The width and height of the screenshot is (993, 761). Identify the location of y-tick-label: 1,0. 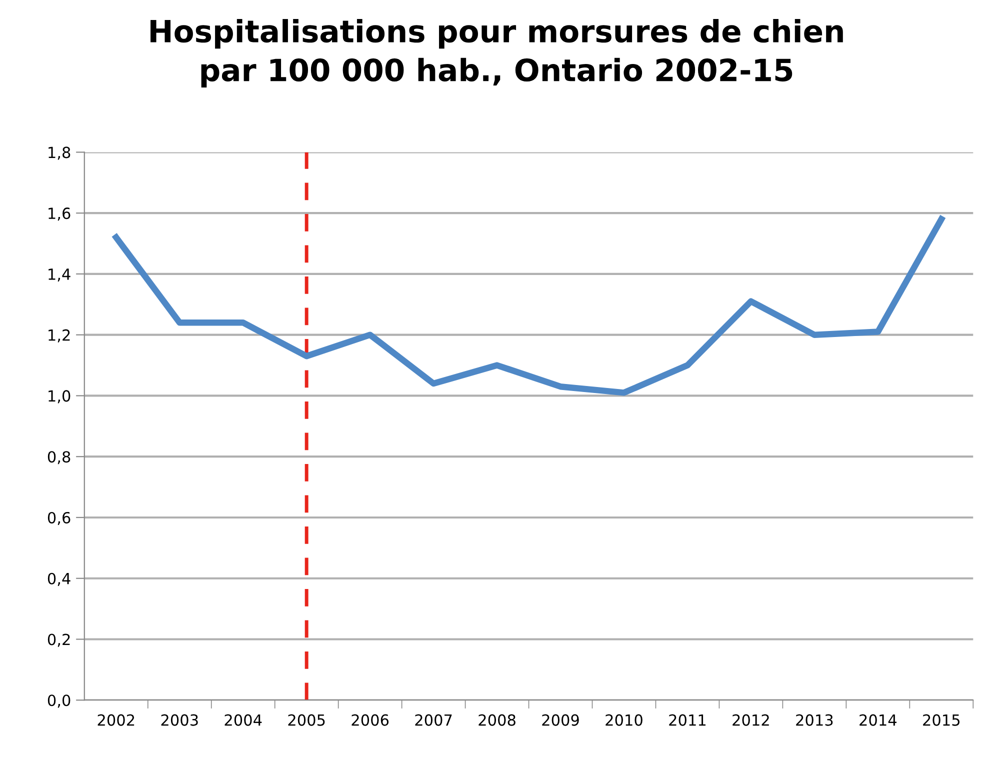
(59, 397).